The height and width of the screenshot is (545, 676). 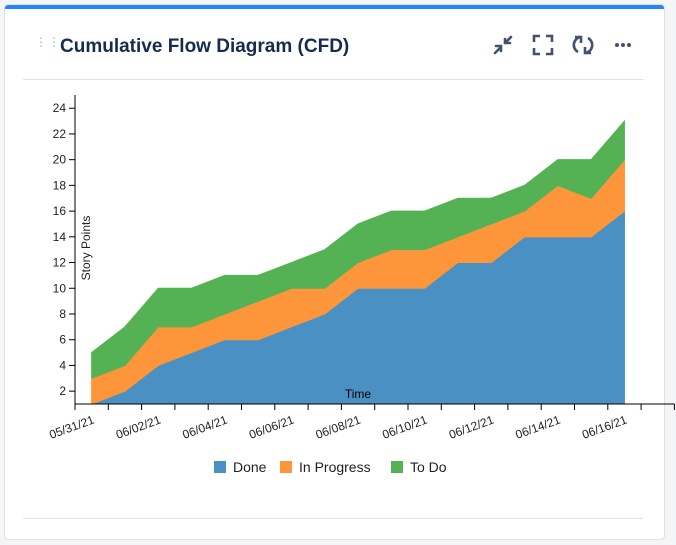 I want to click on legend-item-in-progress: In Progress, so click(x=325, y=467).